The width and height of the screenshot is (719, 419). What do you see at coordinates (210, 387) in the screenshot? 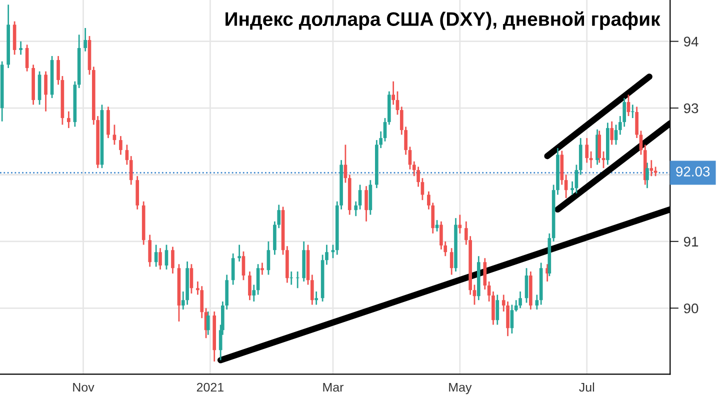
I see `x-tick-label: 2021` at bounding box center [210, 387].